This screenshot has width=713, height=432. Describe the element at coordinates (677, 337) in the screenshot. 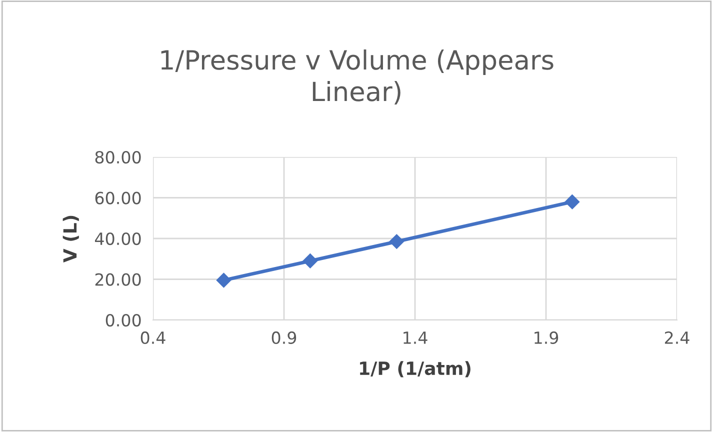

I see `x-tick-label: 2.4` at that location.